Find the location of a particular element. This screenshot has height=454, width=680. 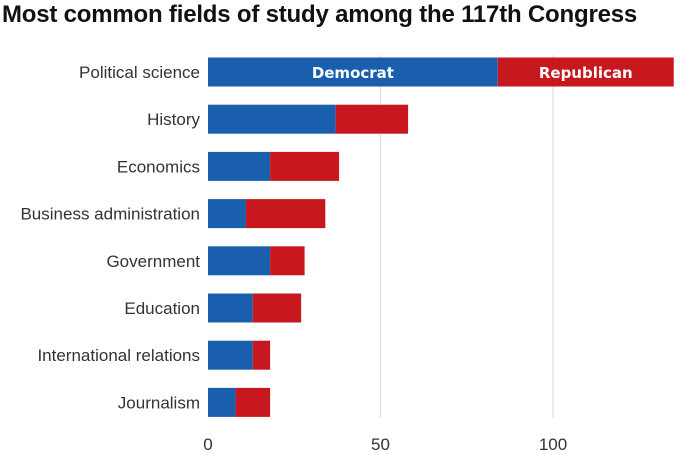

category-label-business-administration: Business administration is located at coordinates (110, 214).